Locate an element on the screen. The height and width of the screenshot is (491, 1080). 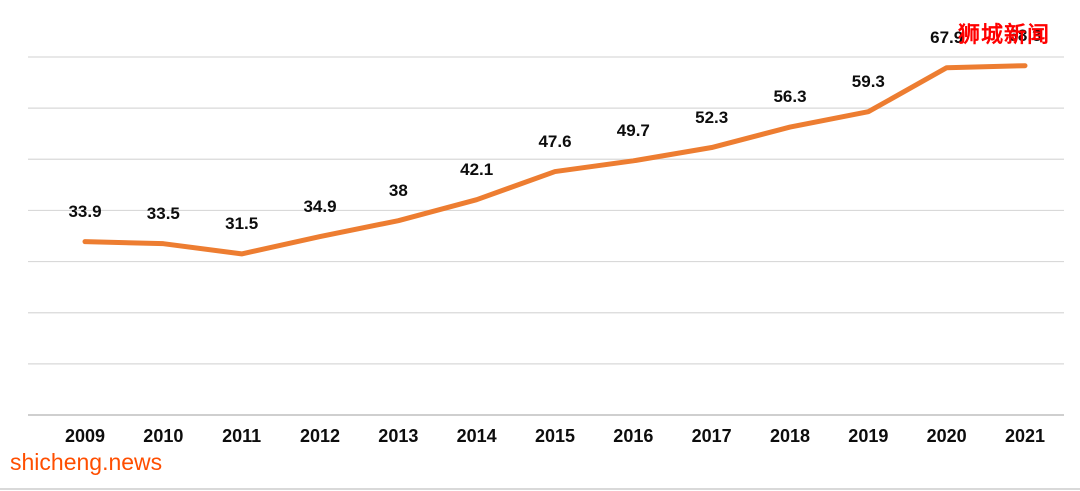
data-label: 68.3 is located at coordinates (1025, 35).